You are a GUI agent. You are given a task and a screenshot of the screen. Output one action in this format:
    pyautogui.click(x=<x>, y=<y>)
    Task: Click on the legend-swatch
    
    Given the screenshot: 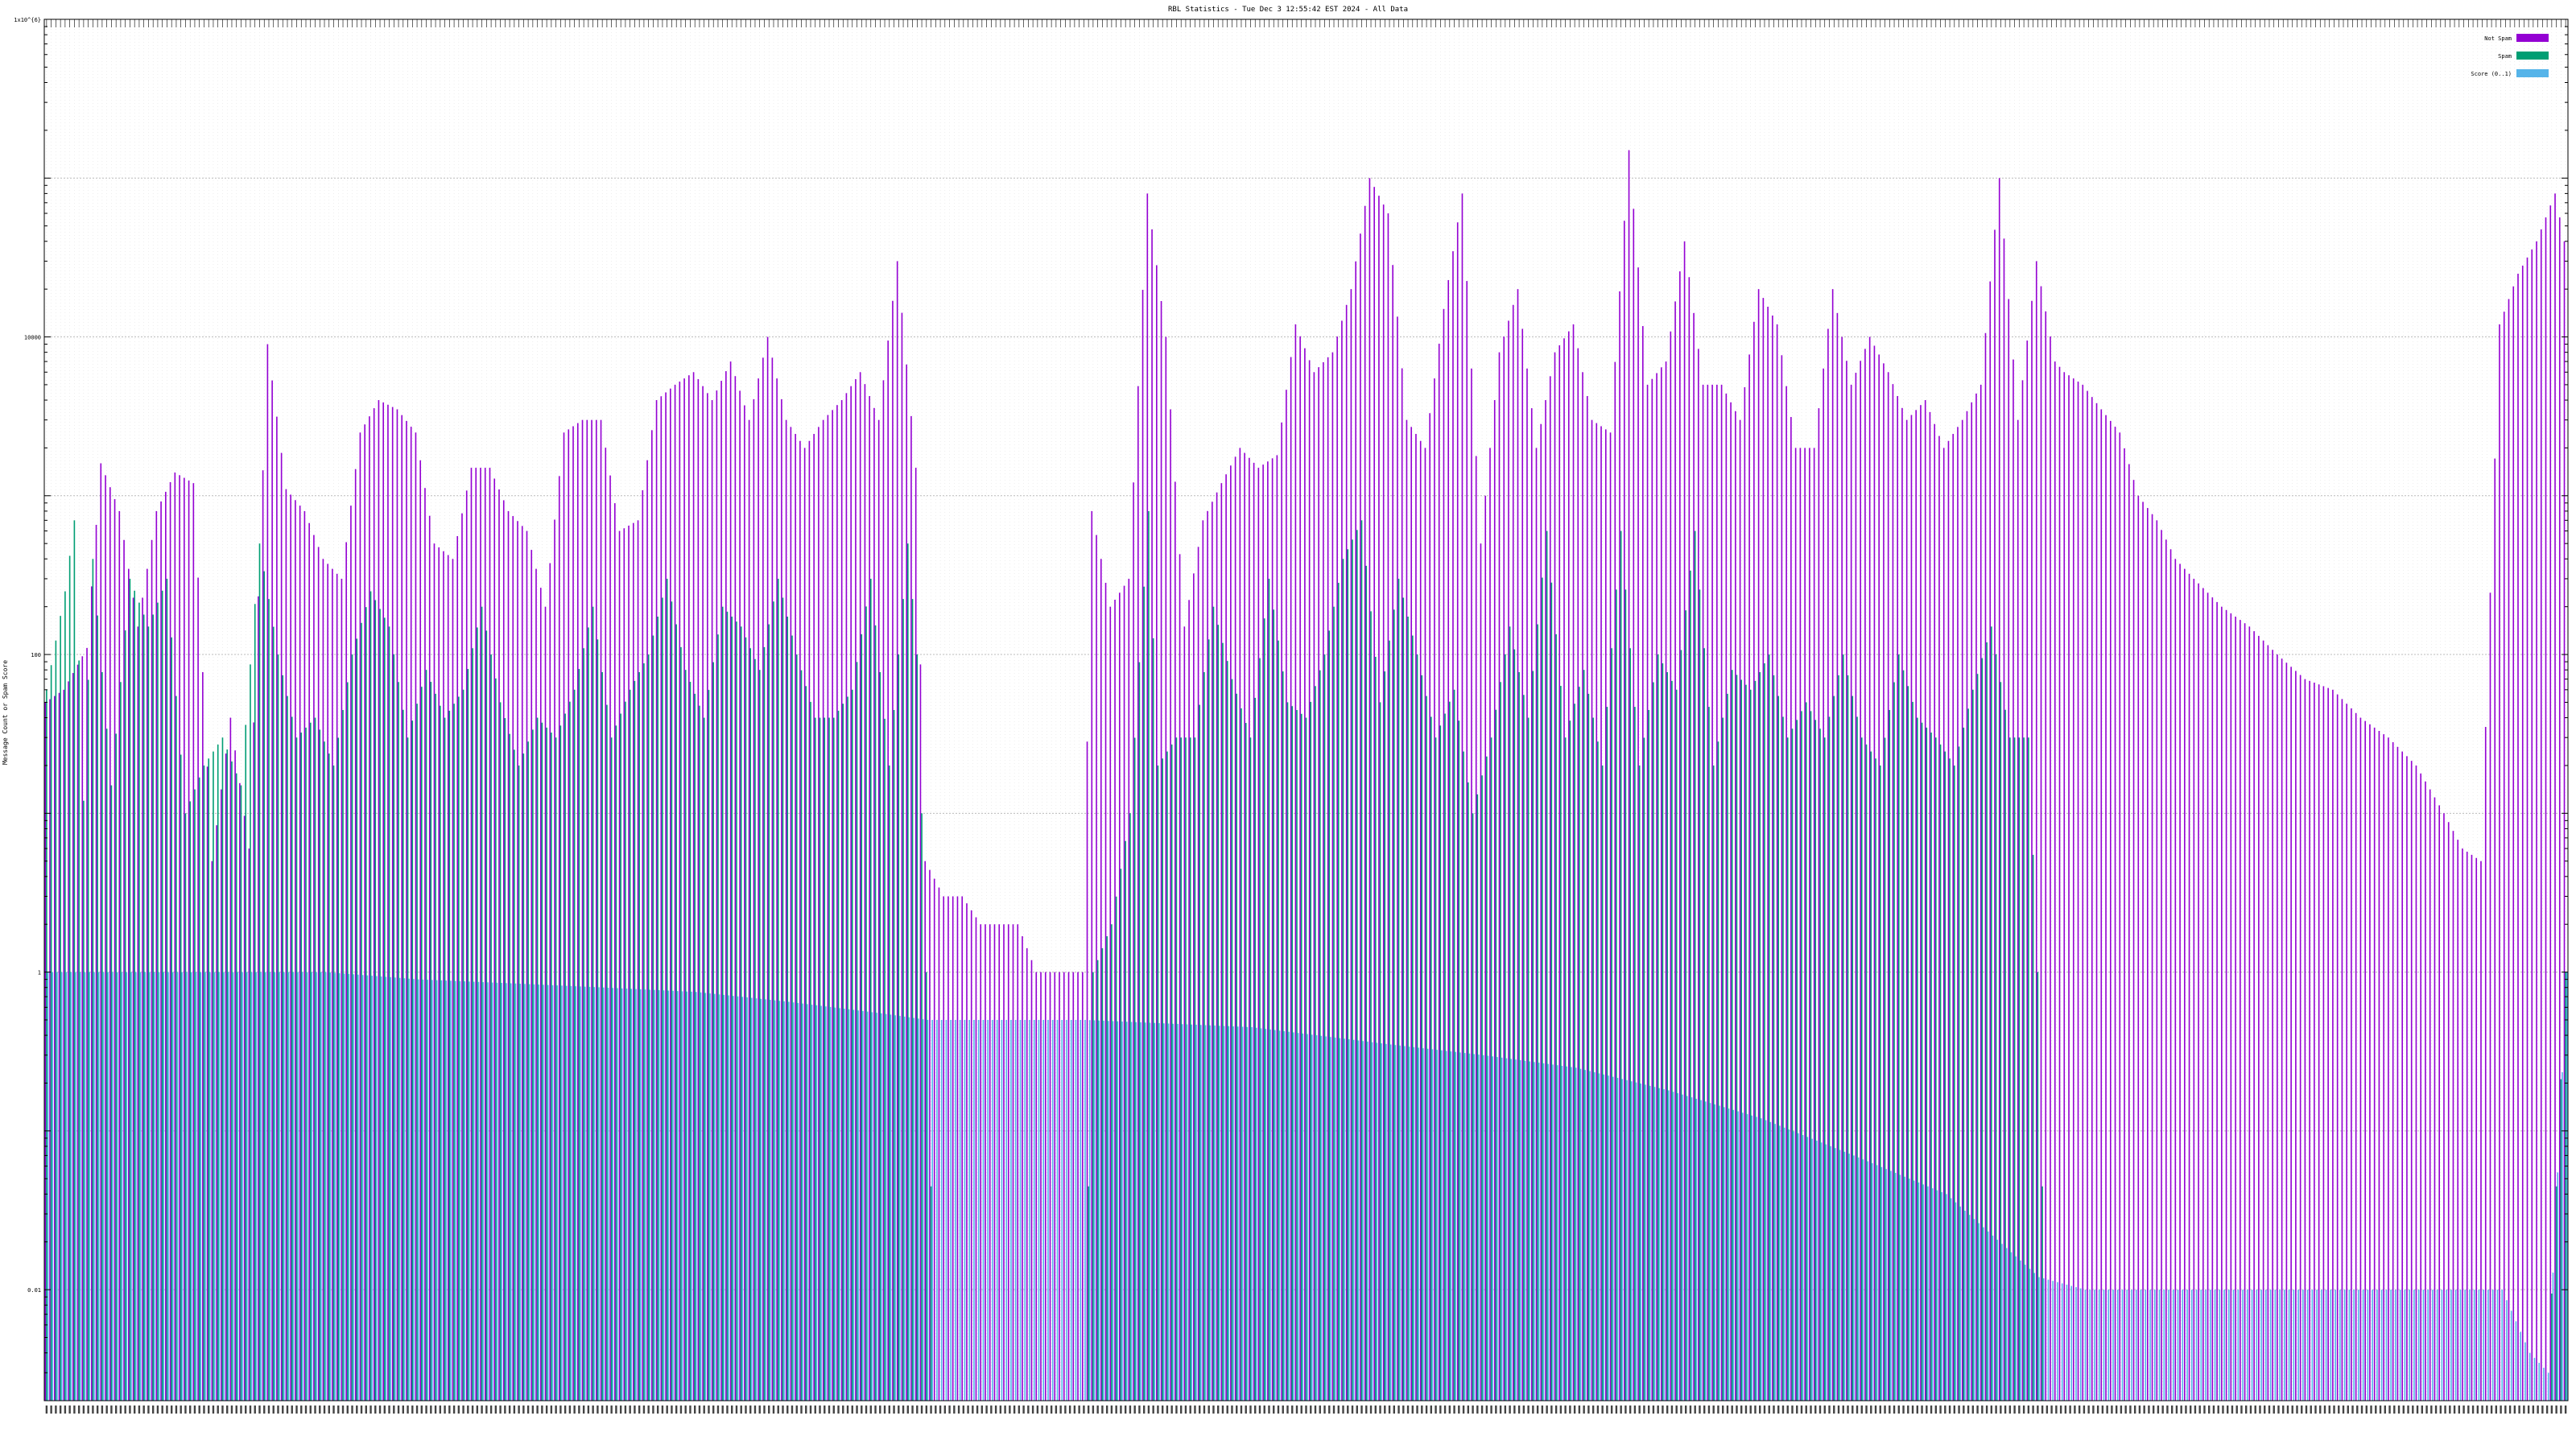 What is the action you would take?
    pyautogui.click(x=2532, y=56)
    